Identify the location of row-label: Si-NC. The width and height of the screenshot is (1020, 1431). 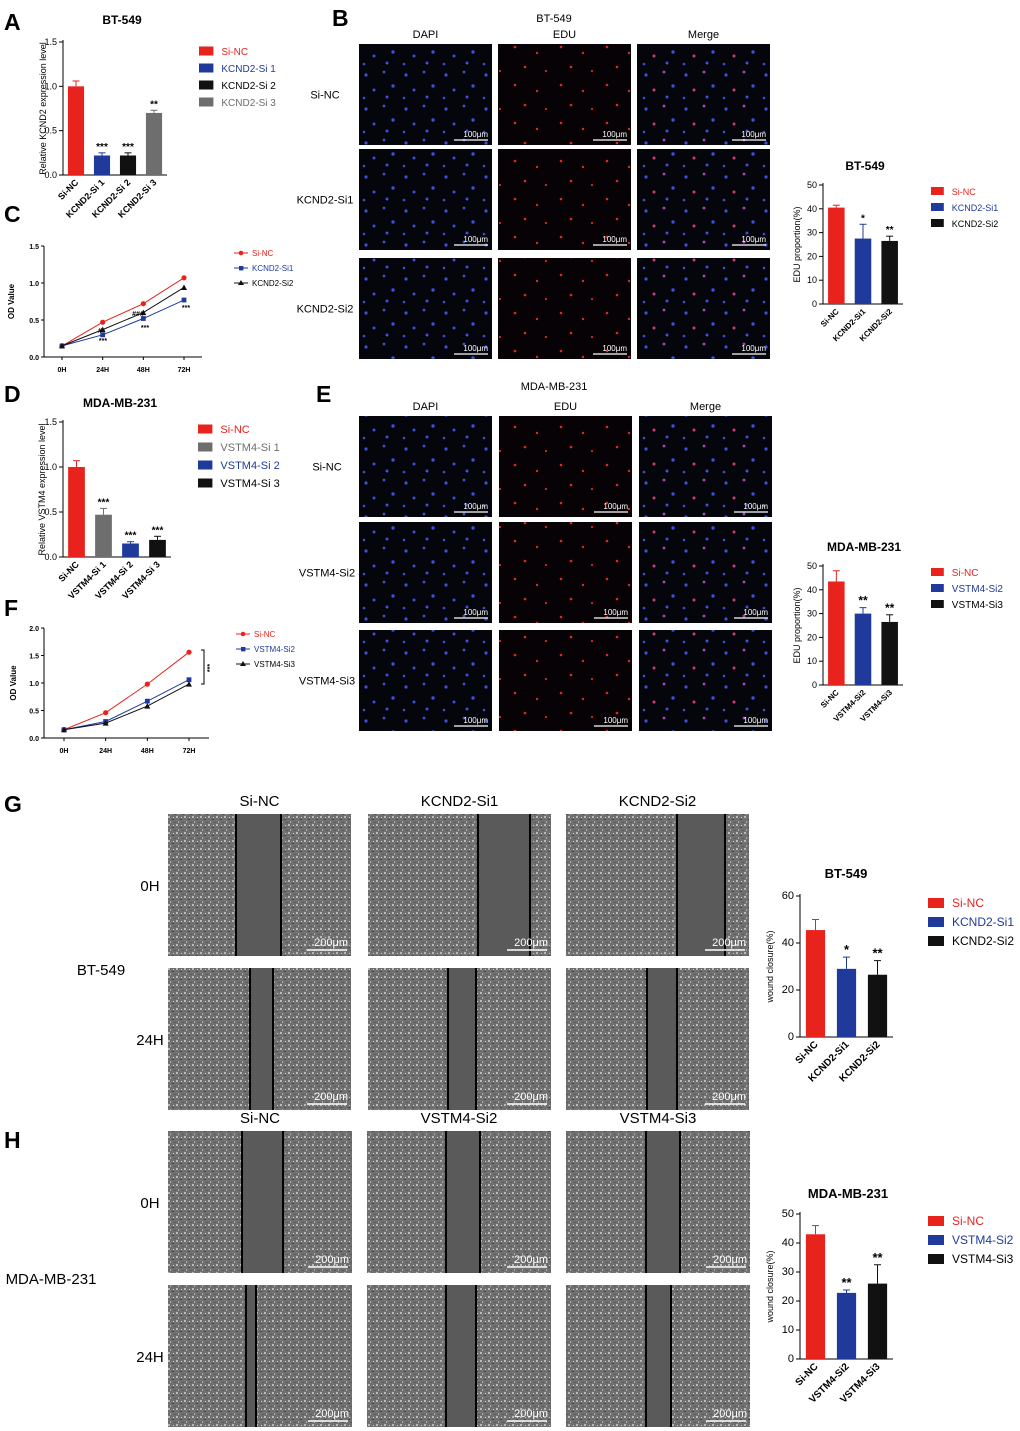
(324, 96).